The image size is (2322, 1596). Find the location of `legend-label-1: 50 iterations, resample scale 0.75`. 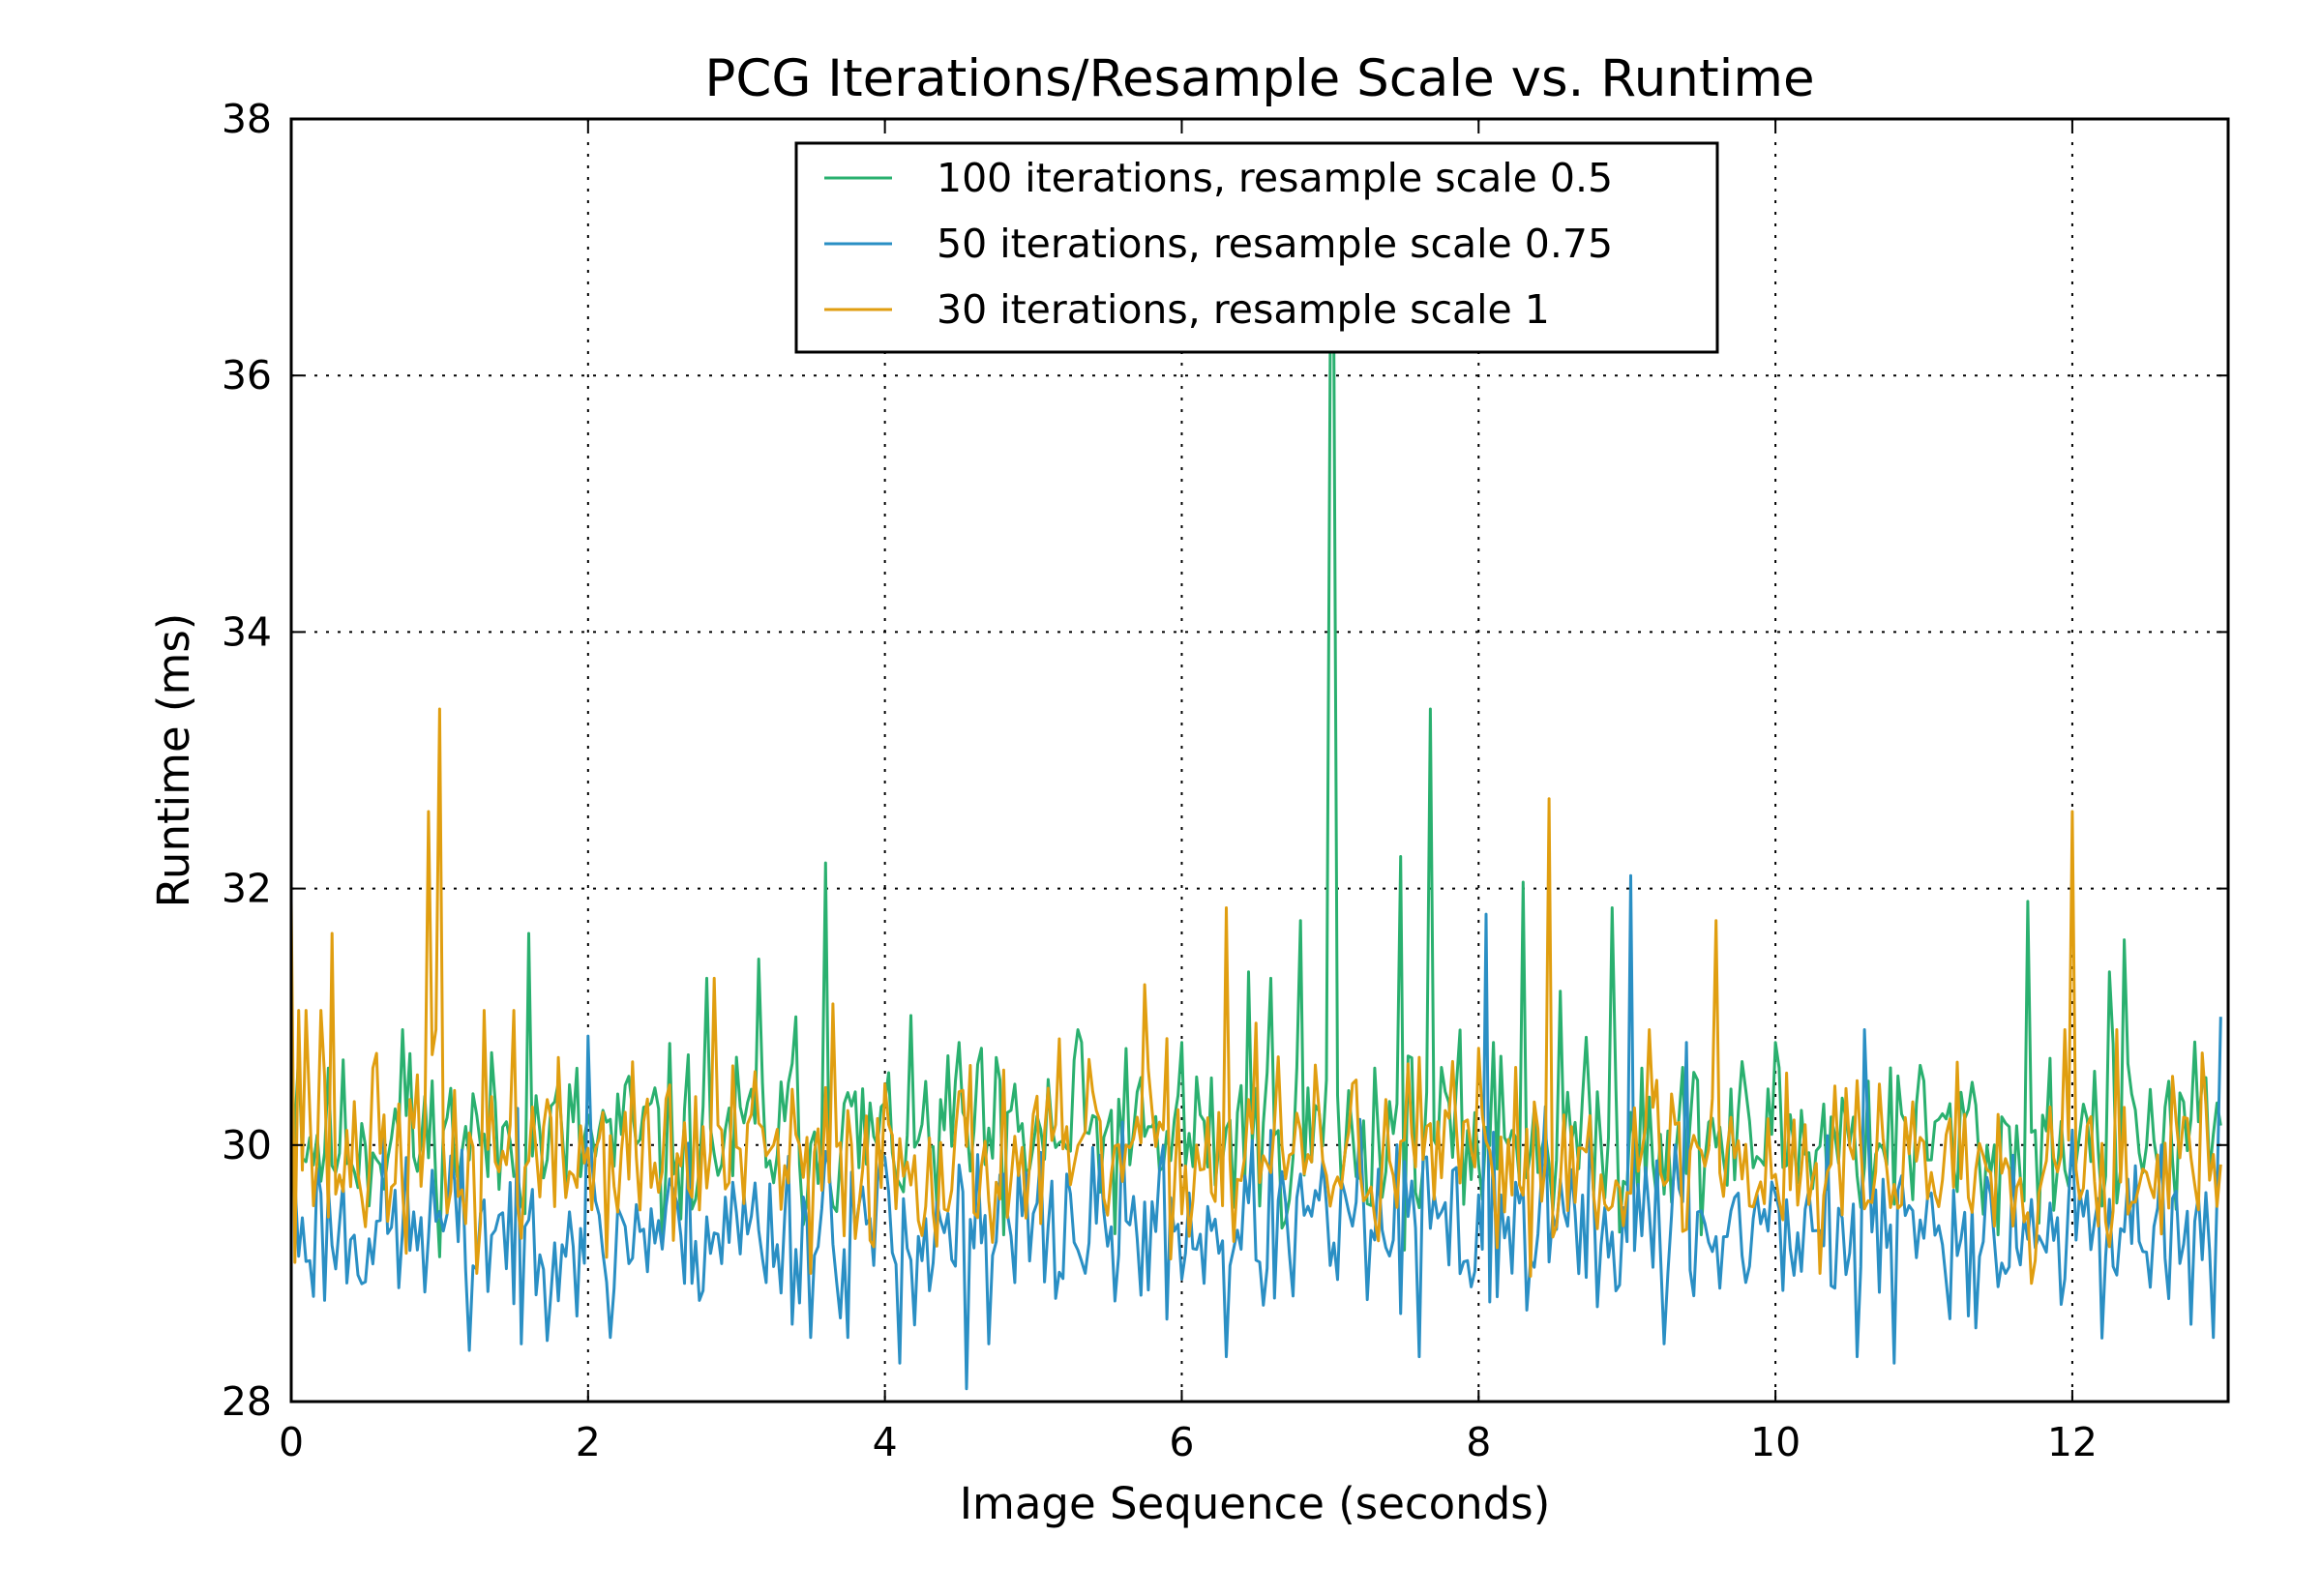

legend-label-1: 50 iterations, resample scale 0.75 is located at coordinates (1275, 244).